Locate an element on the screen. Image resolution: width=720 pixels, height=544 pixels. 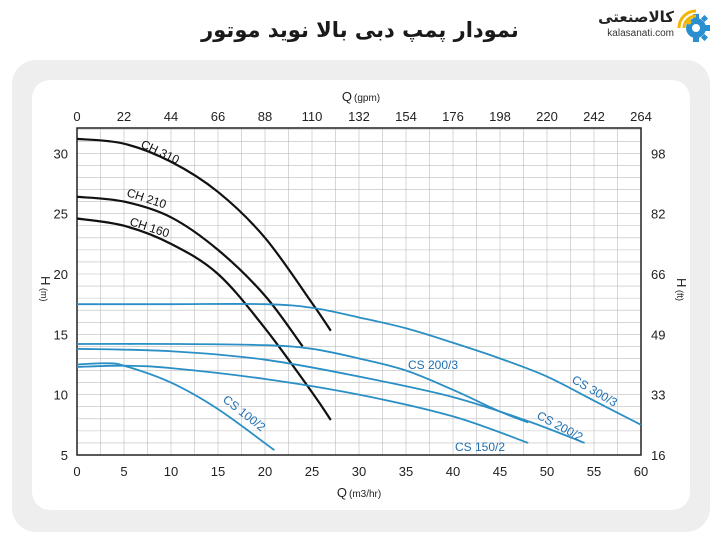
y-right-tick-label: 16 is located at coordinates (658, 455).